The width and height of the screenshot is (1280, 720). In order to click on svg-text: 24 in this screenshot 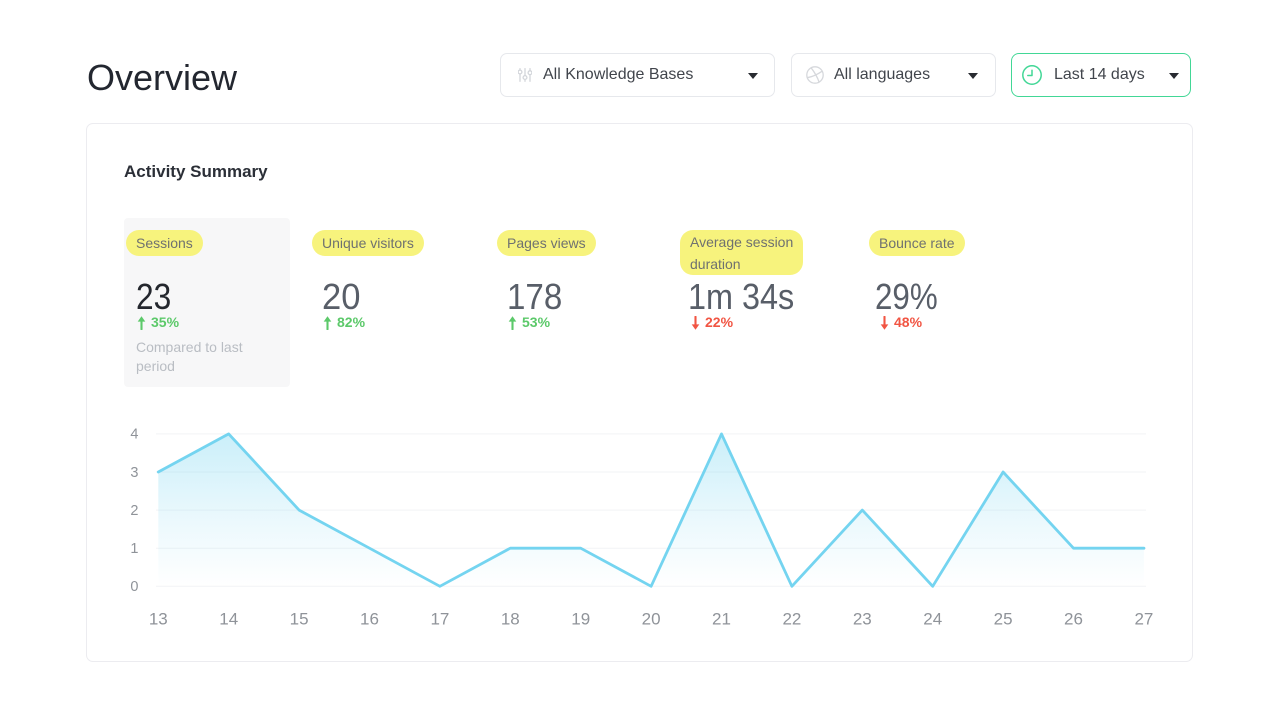, I will do `click(932, 619)`.